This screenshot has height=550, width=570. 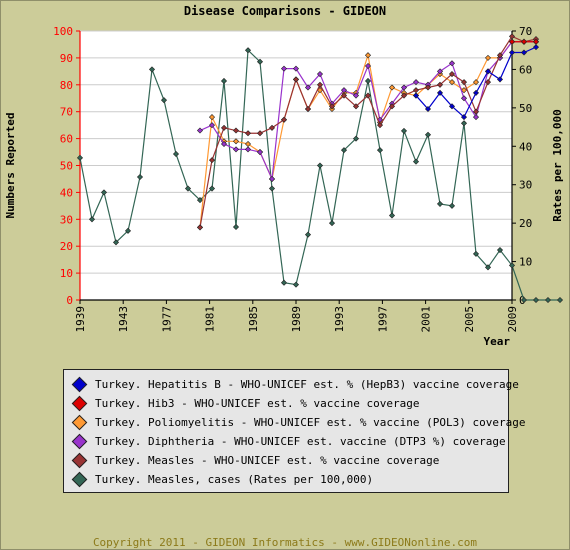 I want to click on x-tick-label: 2005, so click(x=469, y=319).